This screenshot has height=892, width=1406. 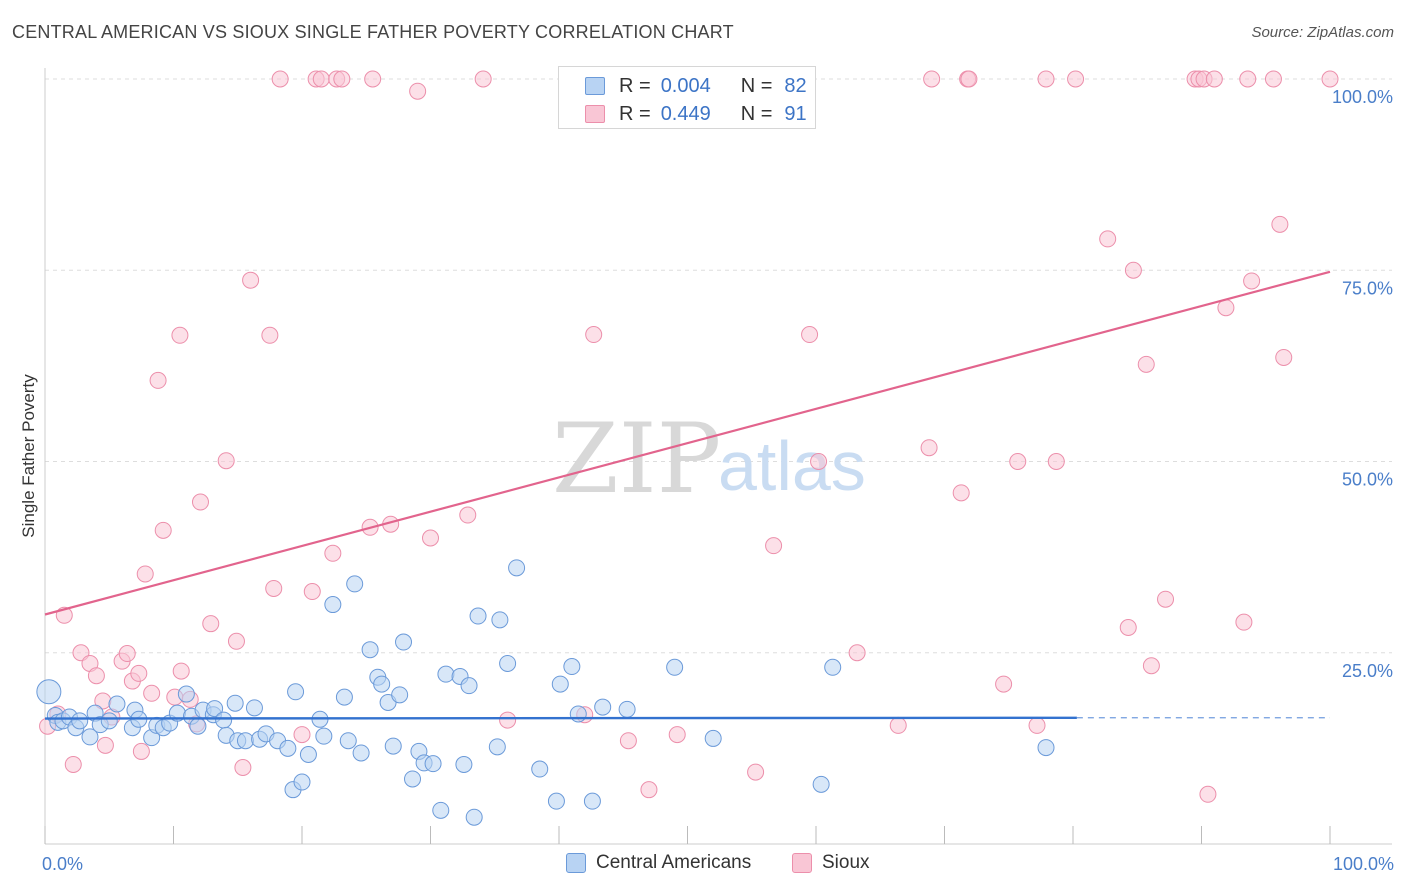 What do you see at coordinates (1367, 288) in the screenshot?
I see `y-tick-label: 75.0%` at bounding box center [1367, 288].